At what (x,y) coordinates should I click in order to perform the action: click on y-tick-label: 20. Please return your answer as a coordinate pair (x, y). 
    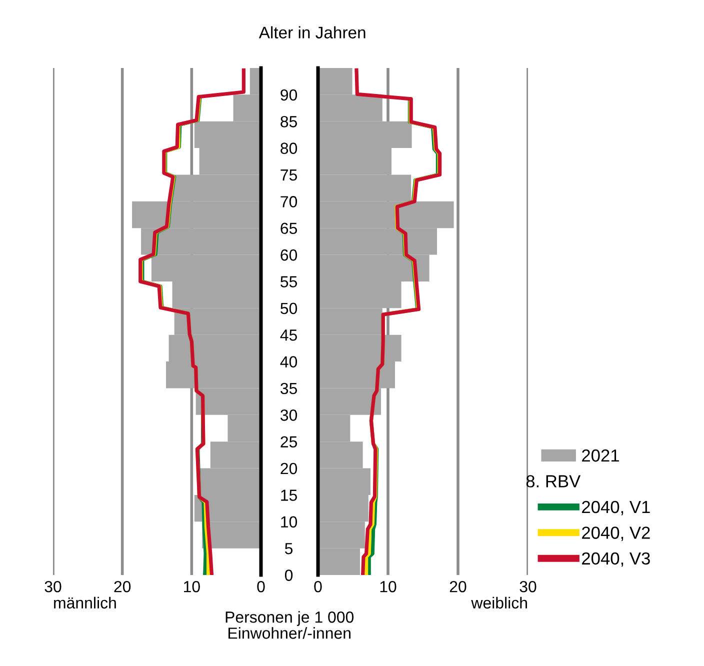
    Looking at the image, I should click on (289, 468).